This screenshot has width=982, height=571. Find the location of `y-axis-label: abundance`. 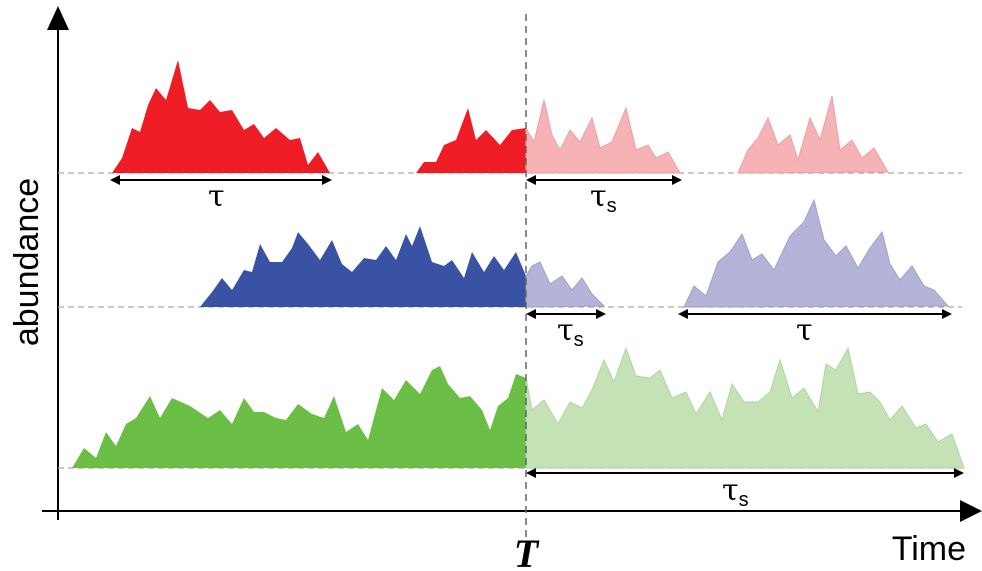

y-axis-label: abundance is located at coordinates (27, 262).